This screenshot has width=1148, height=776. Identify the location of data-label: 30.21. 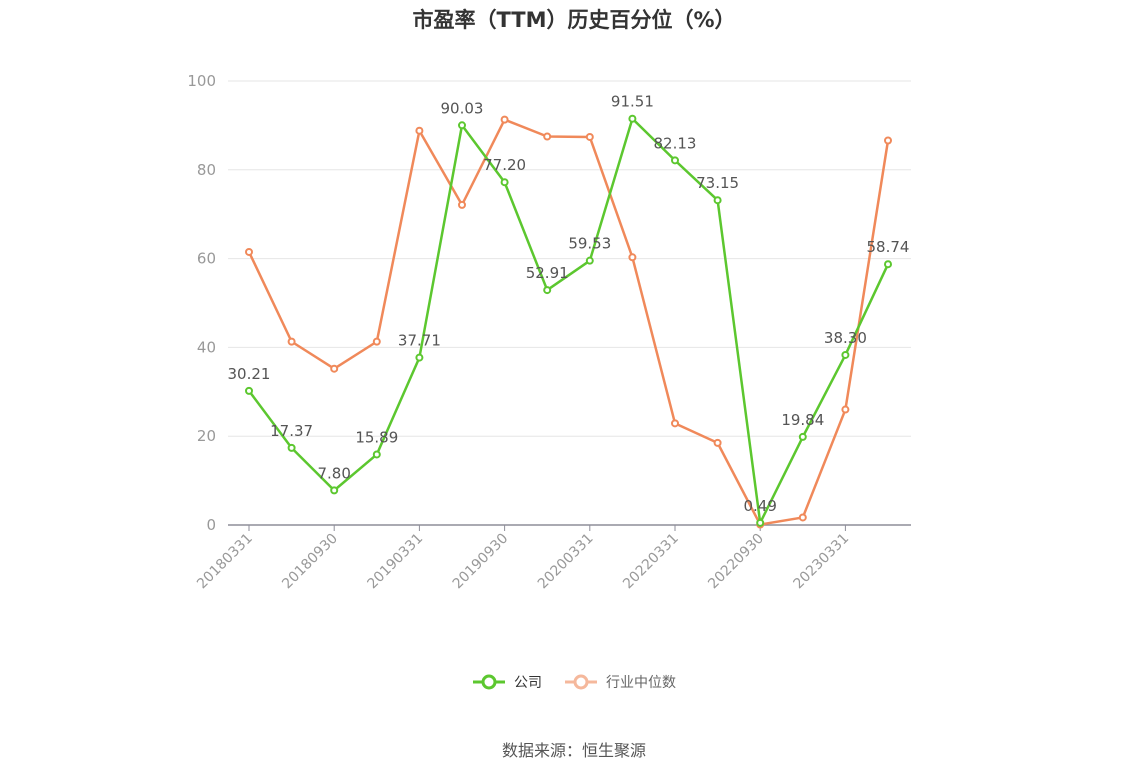
(249, 374).